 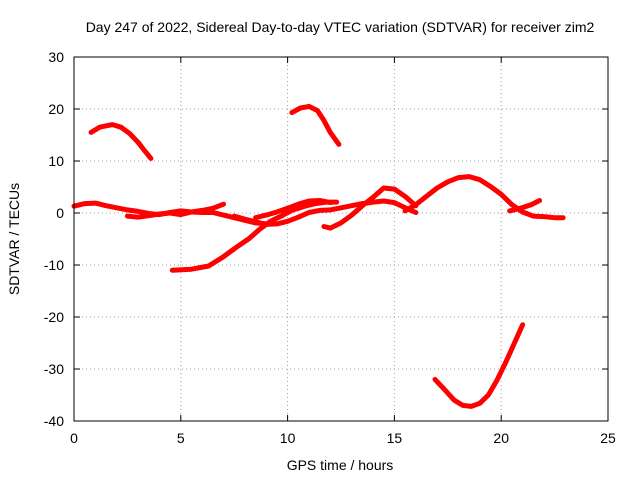 What do you see at coordinates (56, 161) in the screenshot?
I see `y-tick-label-5: 10` at bounding box center [56, 161].